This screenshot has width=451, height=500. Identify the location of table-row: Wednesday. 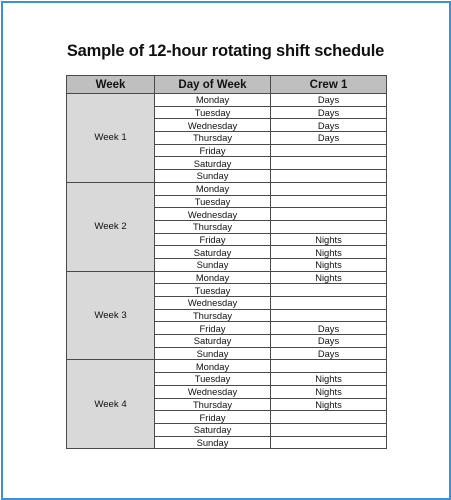
(227, 303).